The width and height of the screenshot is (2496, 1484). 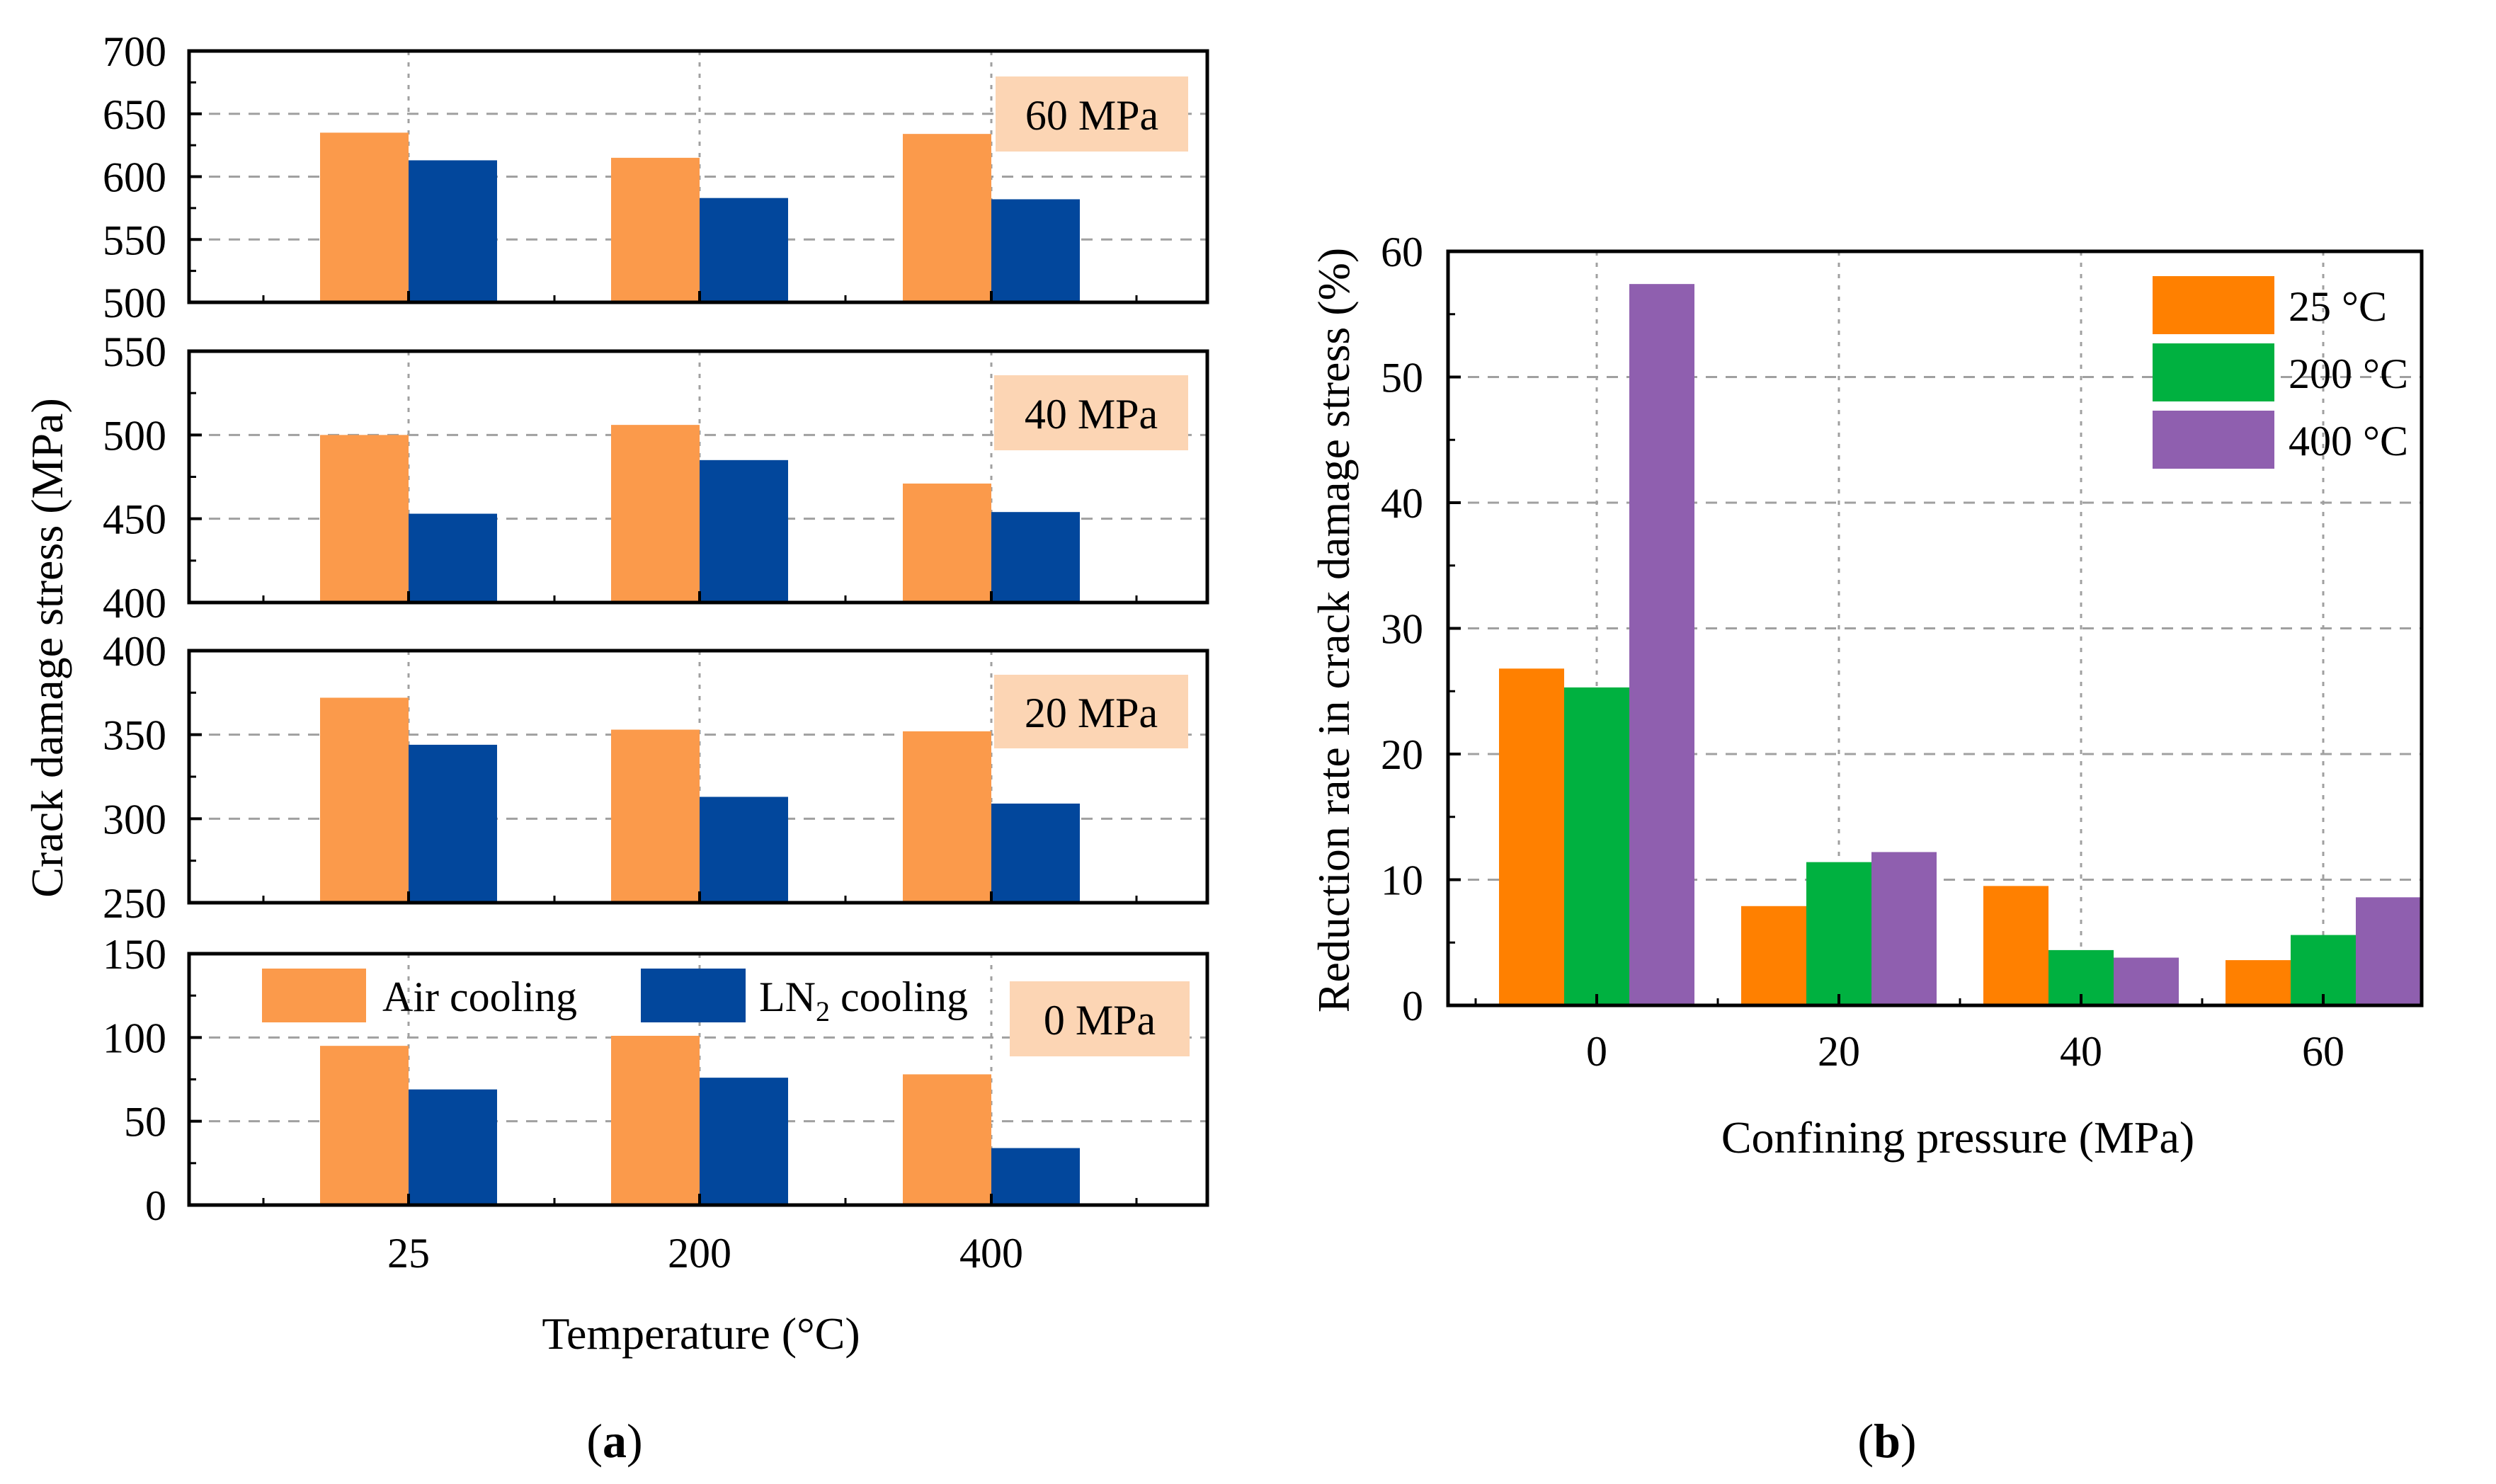 I want to click on y-tick-label: 100, so click(x=134, y=1038).